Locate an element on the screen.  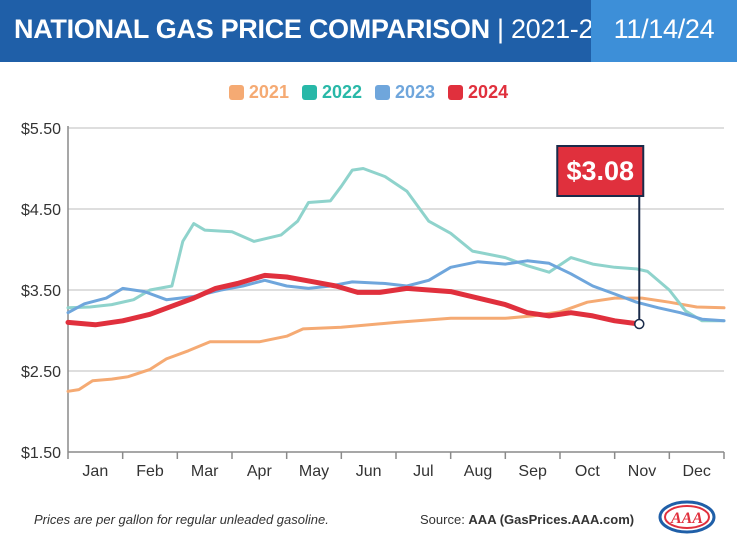
callout-value: $3.08 is located at coordinates (600, 171).